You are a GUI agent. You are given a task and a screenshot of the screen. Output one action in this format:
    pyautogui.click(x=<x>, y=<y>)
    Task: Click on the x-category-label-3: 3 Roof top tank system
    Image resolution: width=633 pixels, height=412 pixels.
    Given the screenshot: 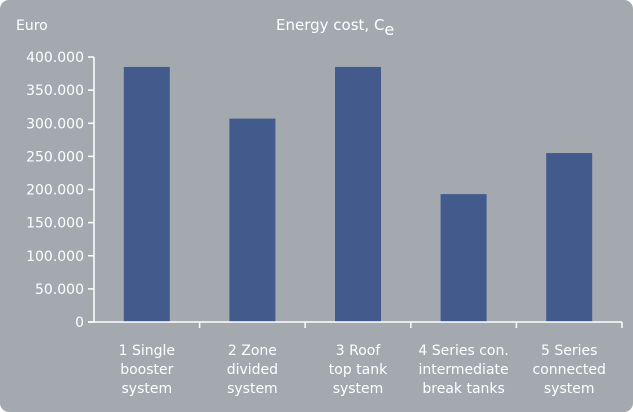 What is the action you would take?
    pyautogui.click(x=358, y=370)
    